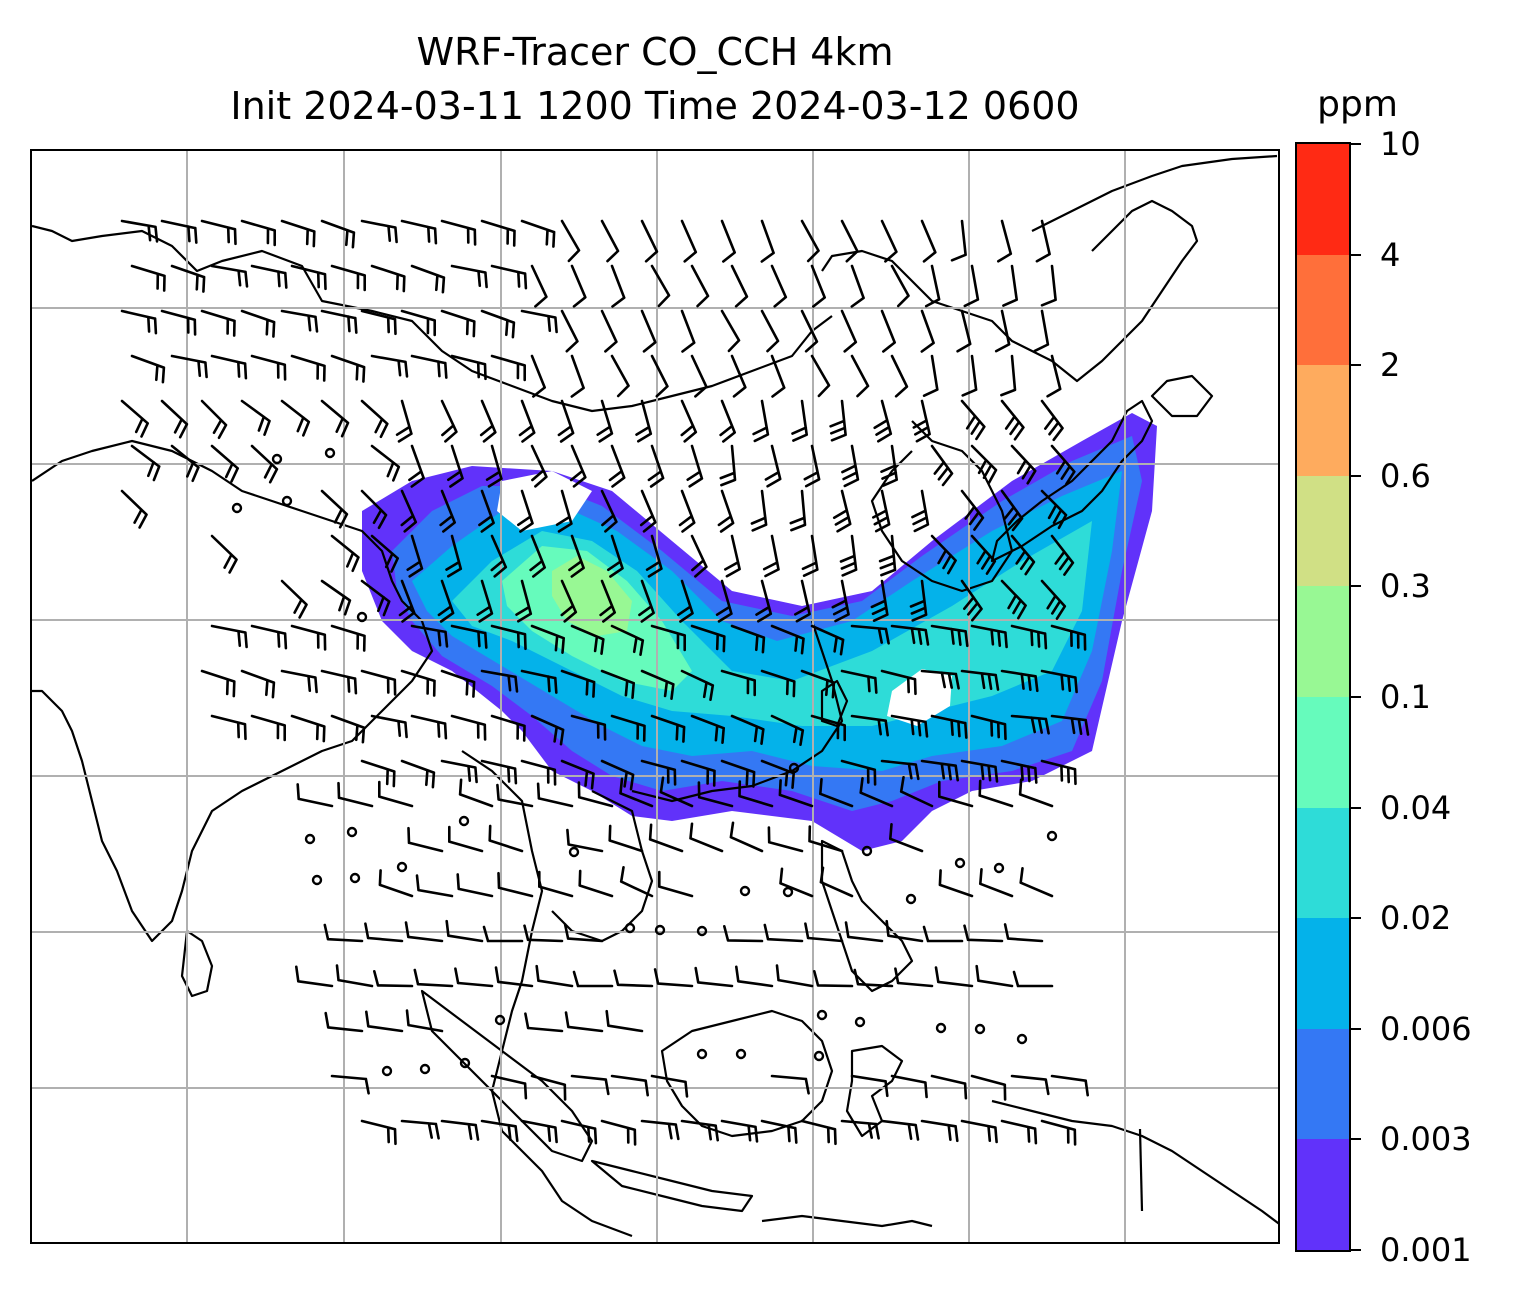 The image size is (1528, 1306). I want to click on coast-central-asia, so click(432, 318).